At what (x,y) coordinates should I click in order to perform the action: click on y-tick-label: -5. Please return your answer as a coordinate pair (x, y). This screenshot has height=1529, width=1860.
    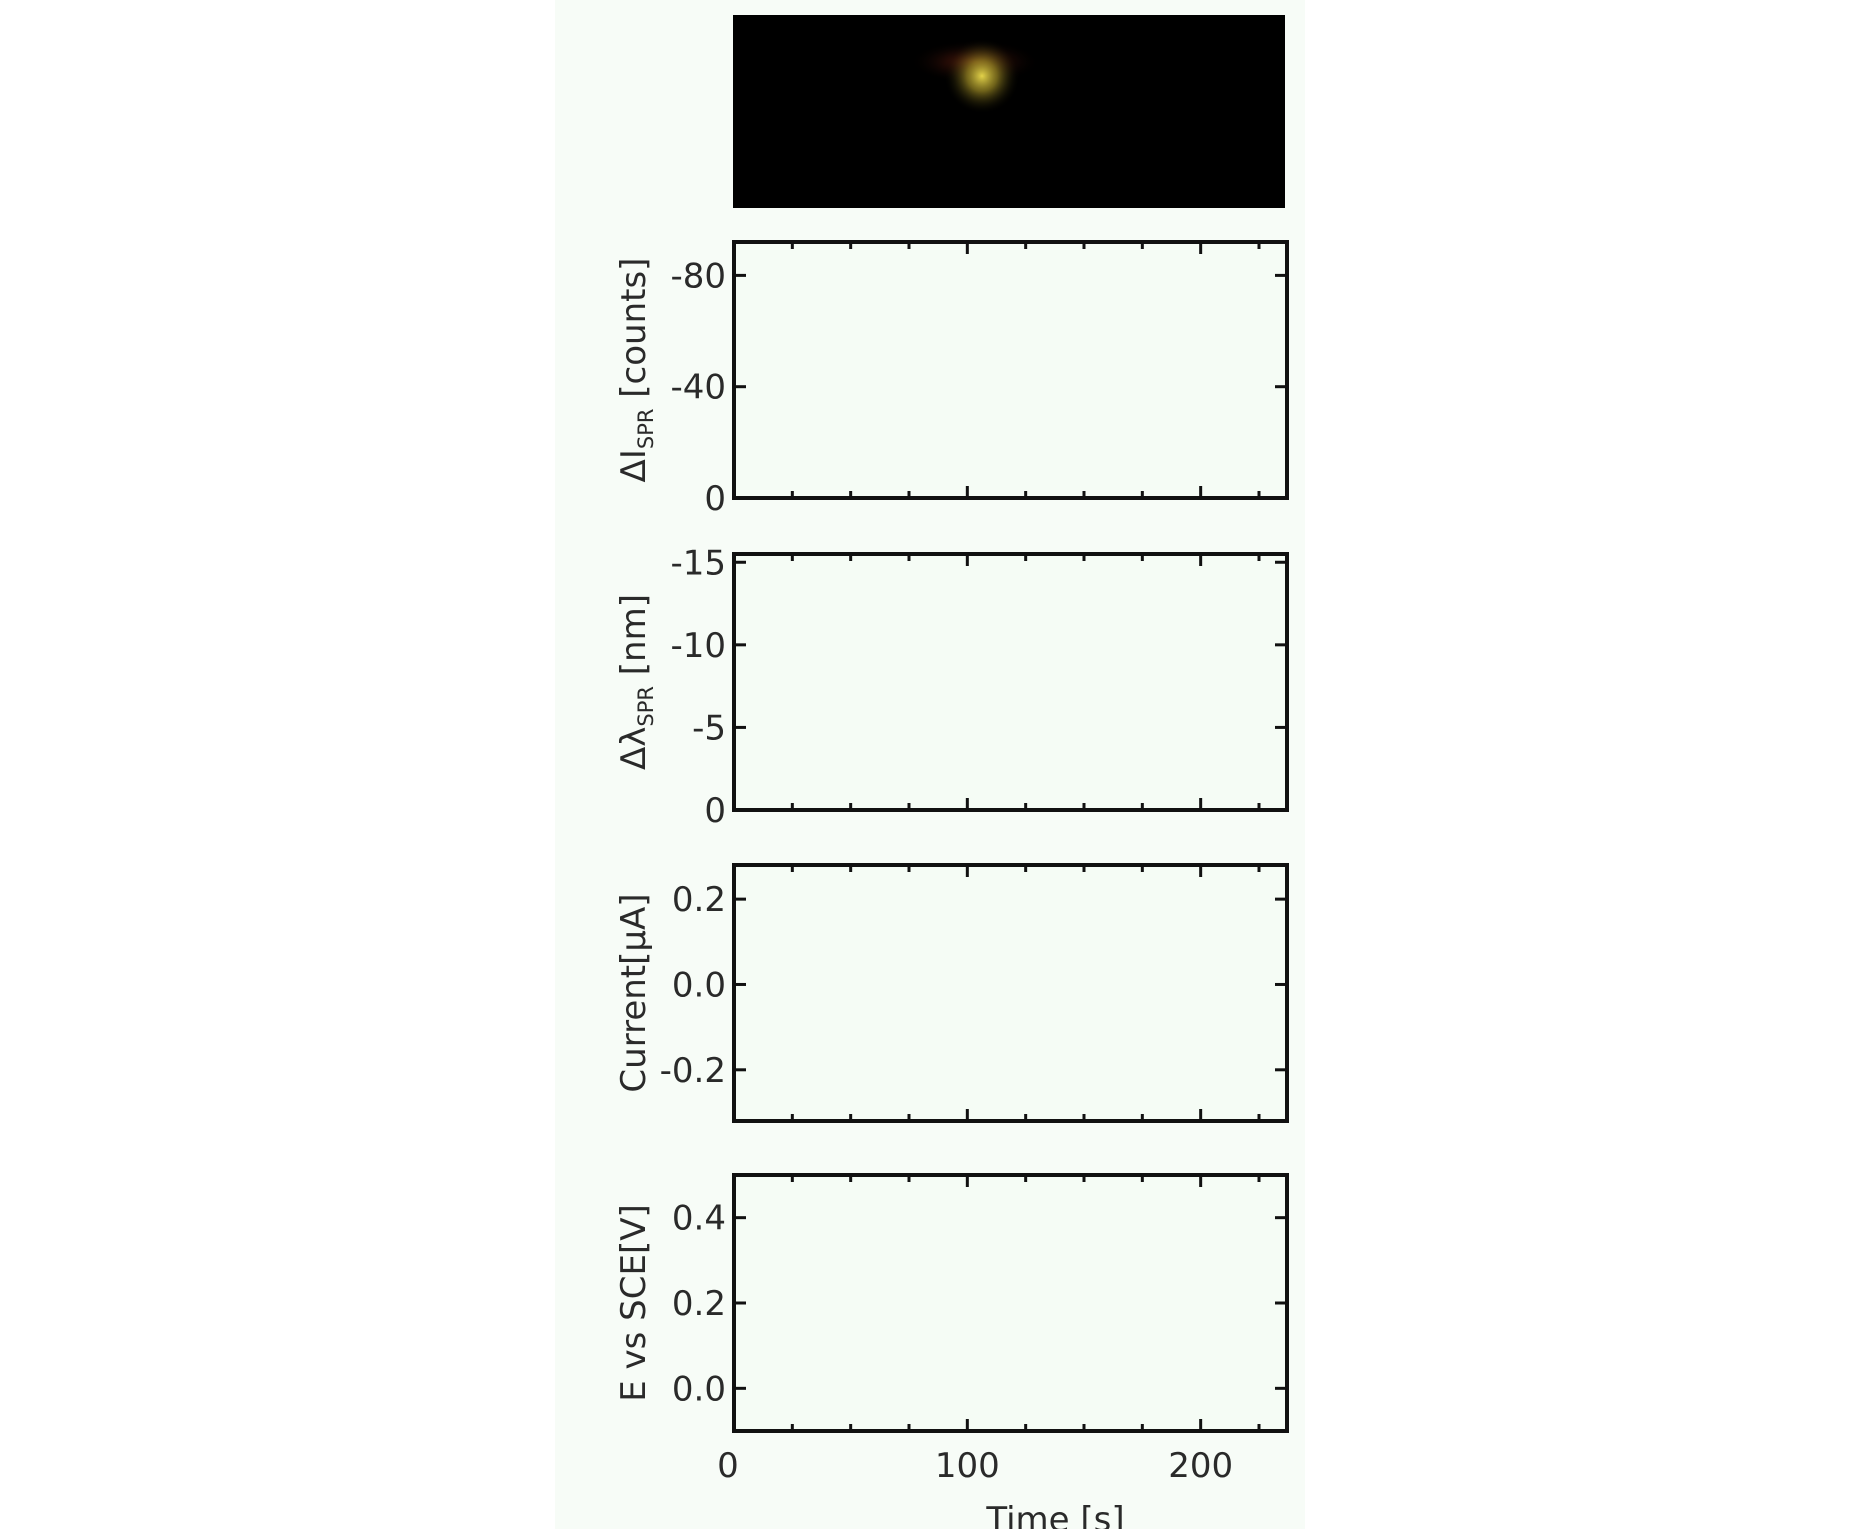
    Looking at the image, I should click on (709, 728).